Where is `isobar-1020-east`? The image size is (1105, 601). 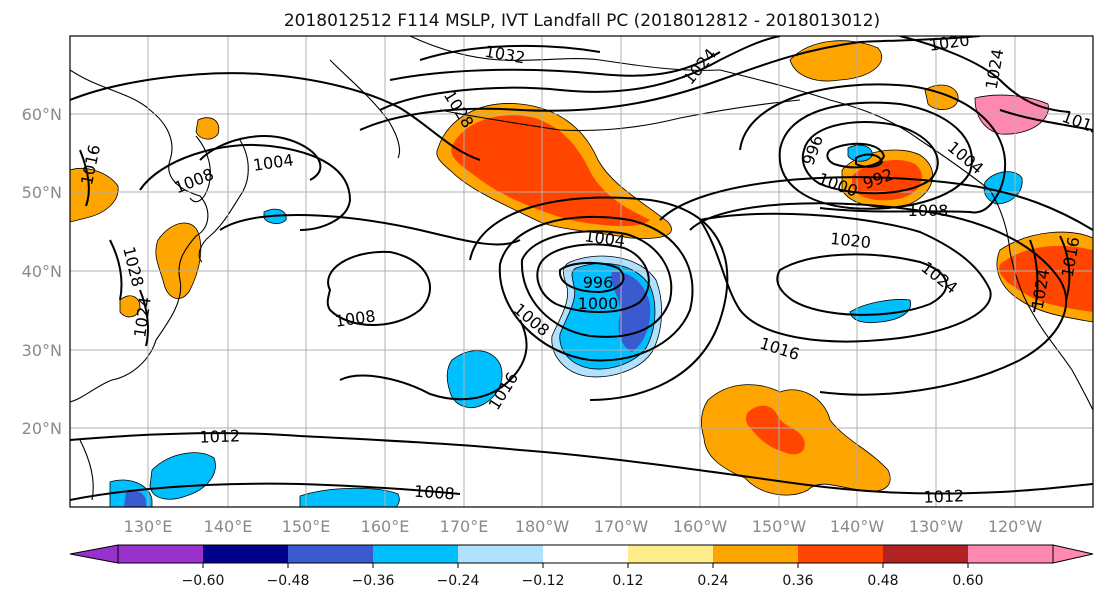
isobar-1020-east is located at coordinates (845, 277).